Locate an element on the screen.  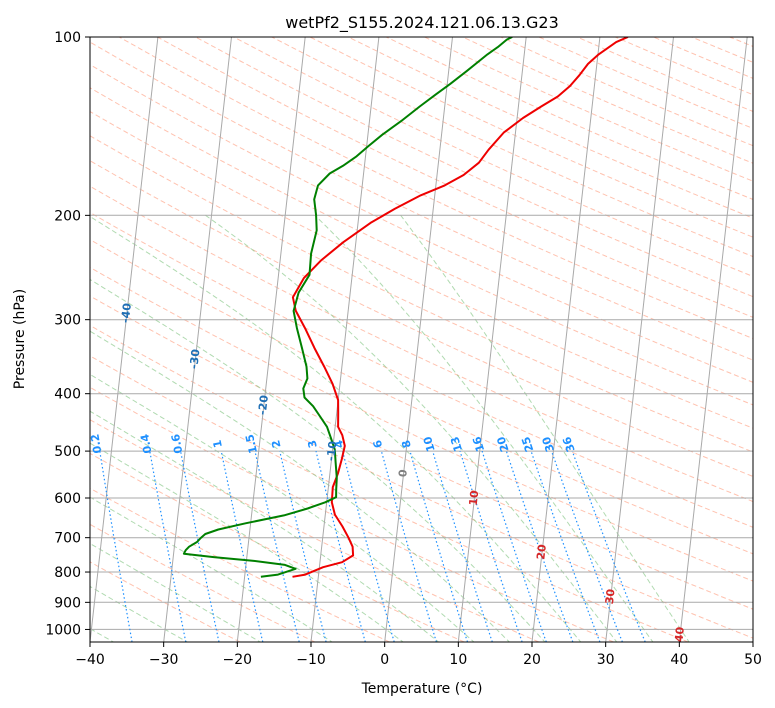
x-tick-label: 0 is located at coordinates (384, 660).